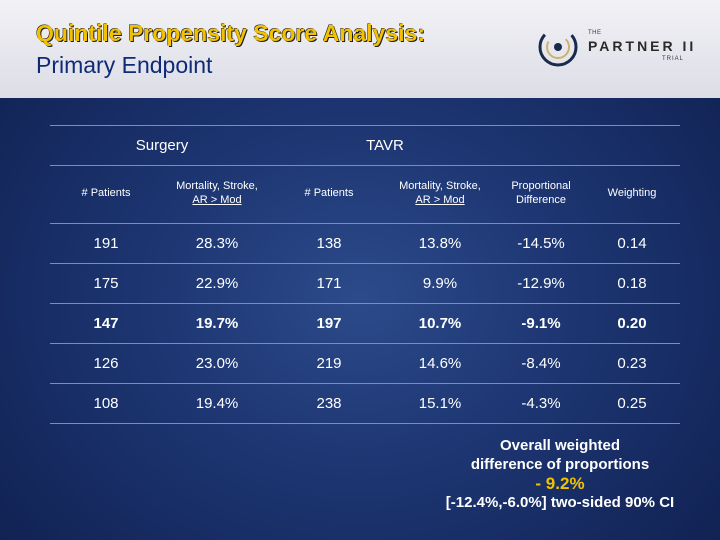  Describe the element at coordinates (632, 323) in the screenshot. I see `table-cell: 0.20` at that location.